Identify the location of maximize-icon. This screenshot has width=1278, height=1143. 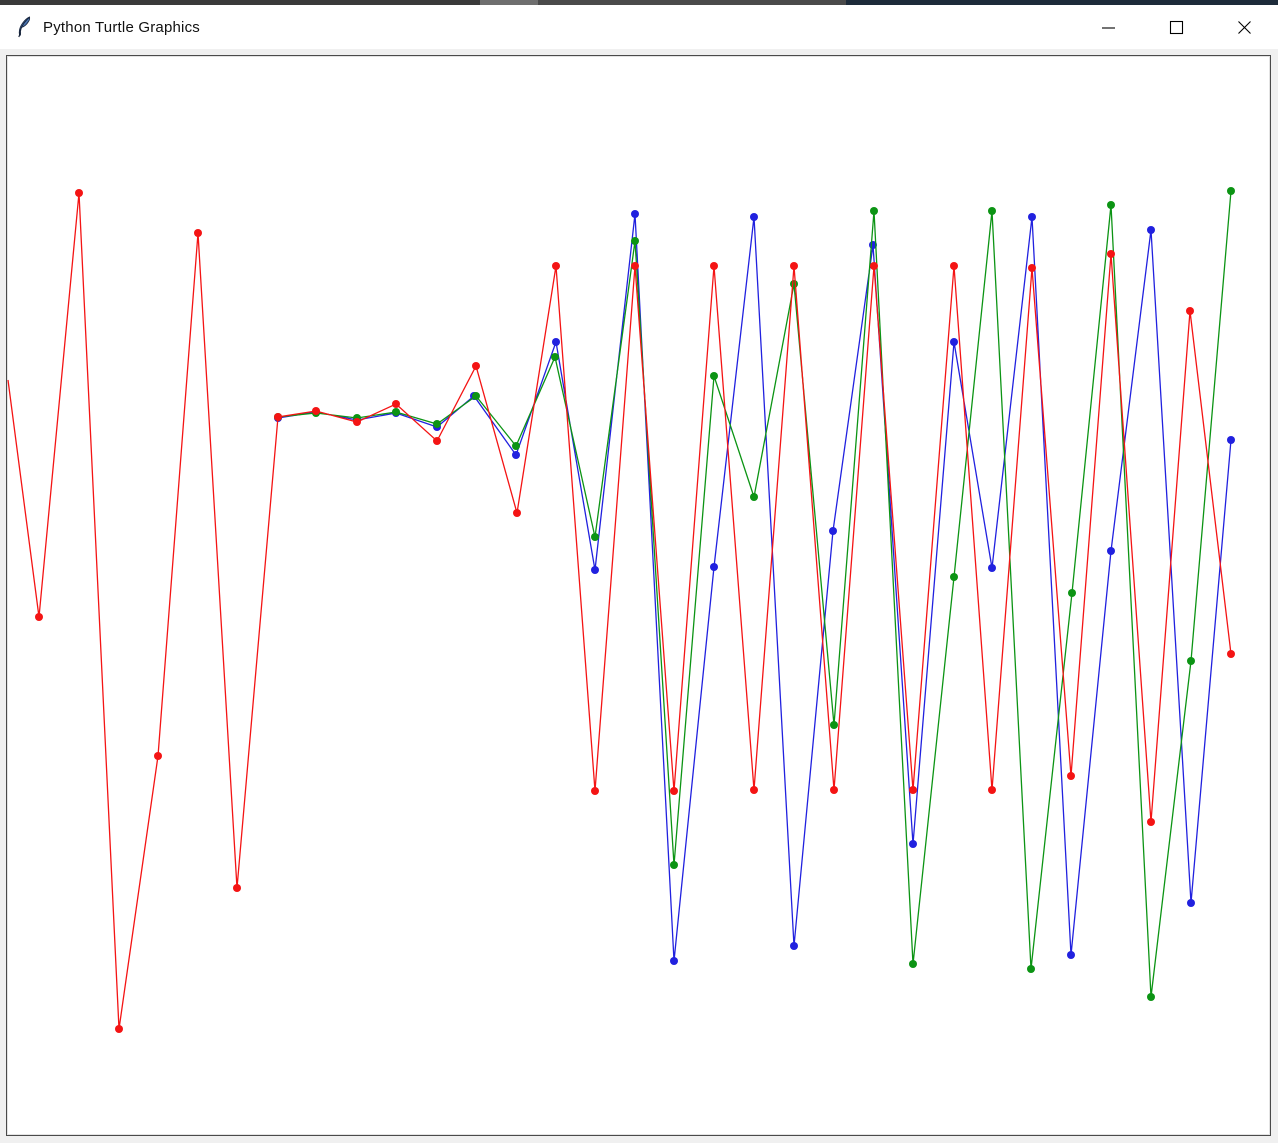
(1176, 27).